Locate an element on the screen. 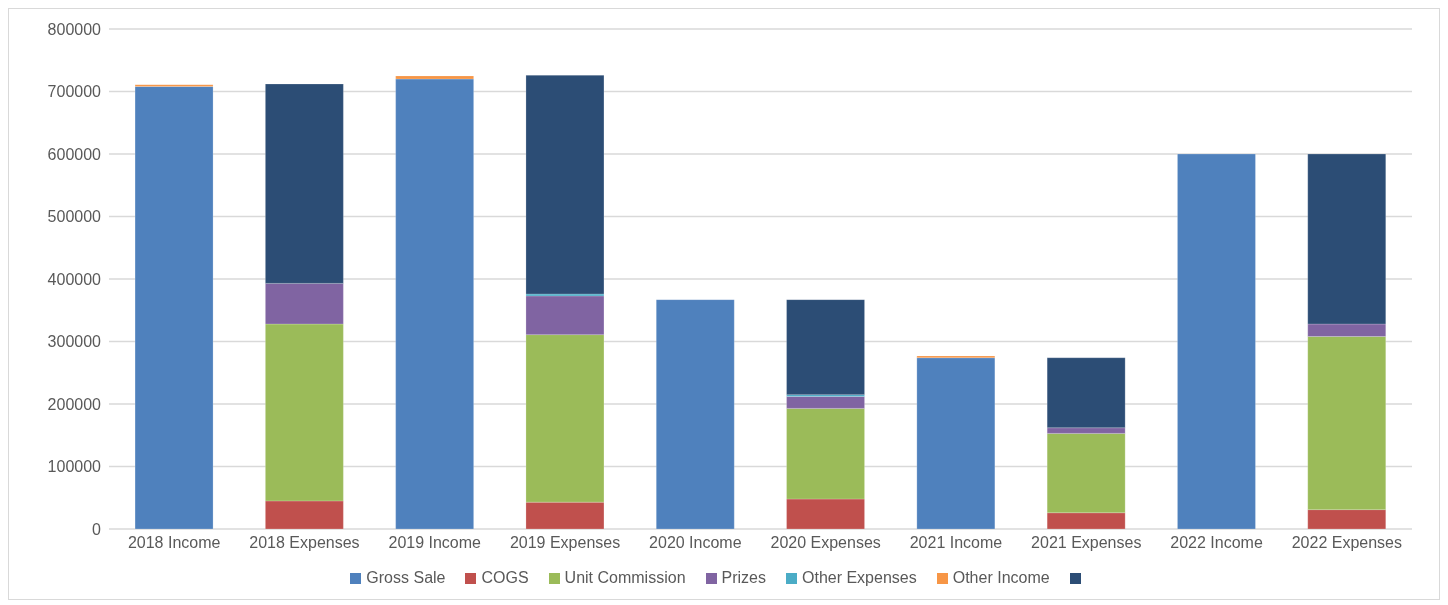 The width and height of the screenshot is (1448, 605). x-tick-label: 2018 Income is located at coordinates (174, 543).